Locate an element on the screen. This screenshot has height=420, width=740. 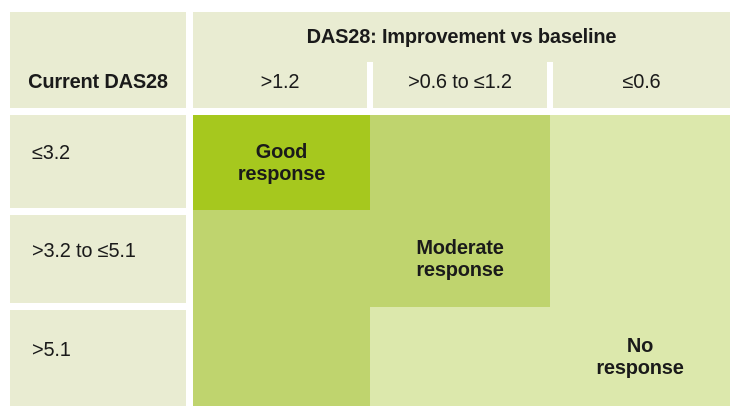
response-cell-r2c2-moderate: Moderate response is located at coordinates (460, 258).